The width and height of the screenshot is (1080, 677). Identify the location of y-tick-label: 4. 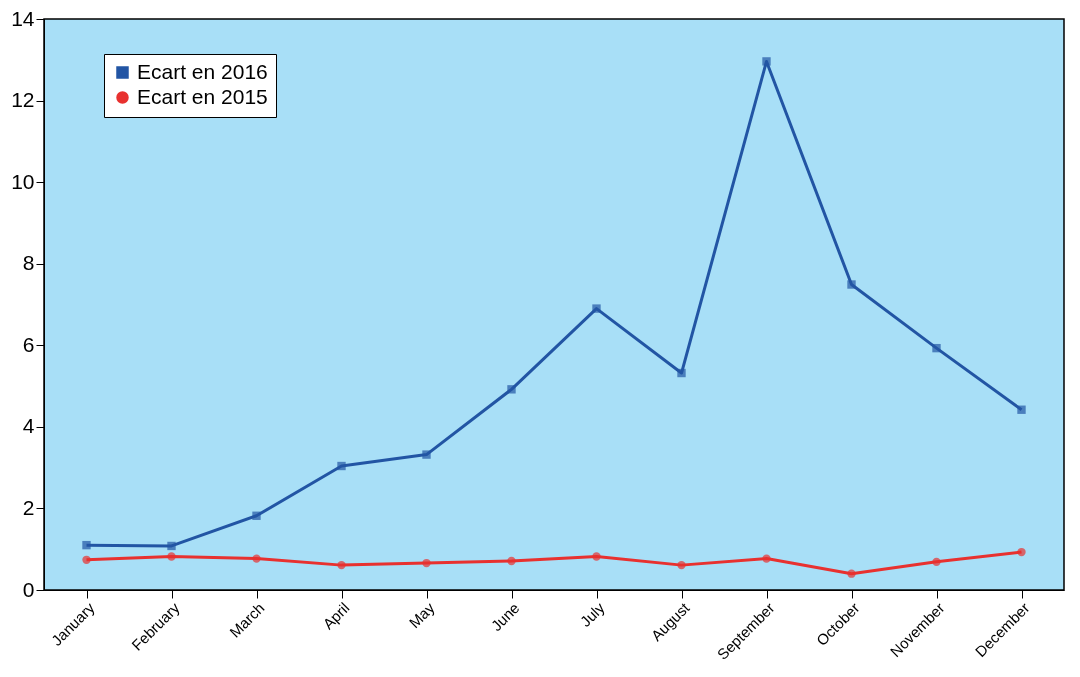
(28, 426).